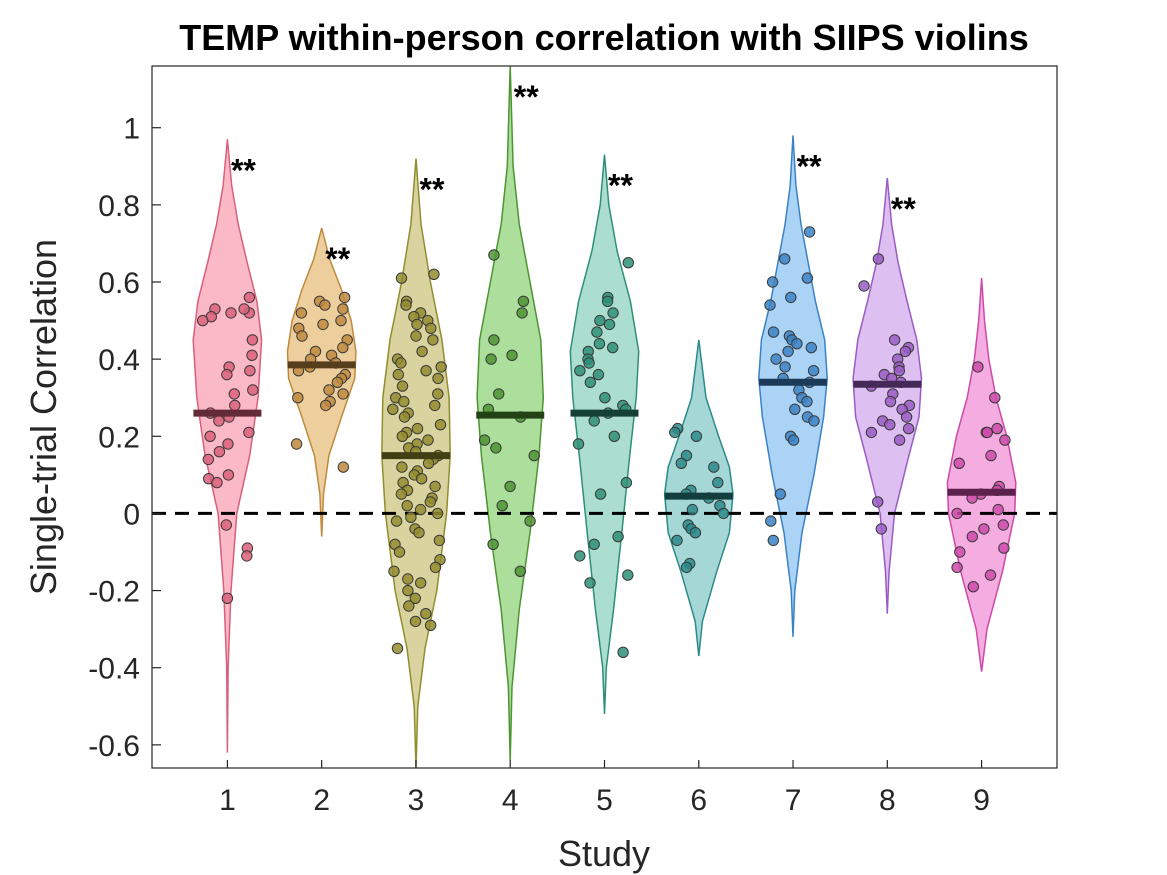  What do you see at coordinates (432, 190) in the screenshot?
I see `significance-marker-study-3: **` at bounding box center [432, 190].